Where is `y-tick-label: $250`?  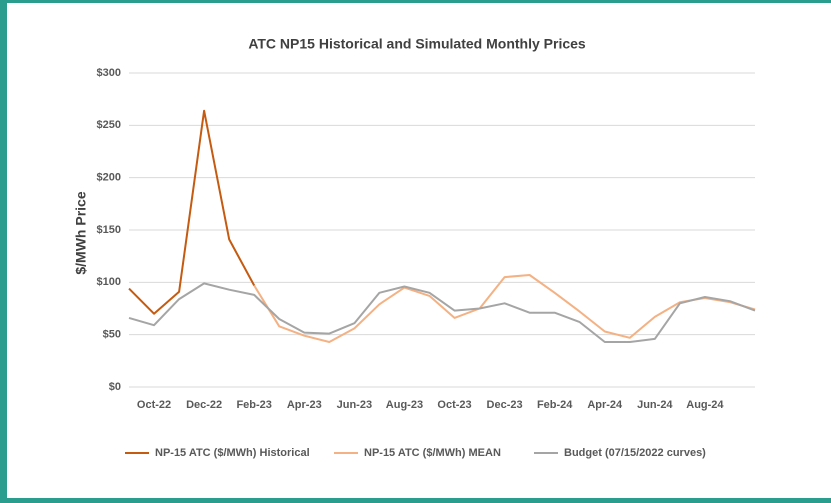
y-tick-label: $250 is located at coordinates (109, 125).